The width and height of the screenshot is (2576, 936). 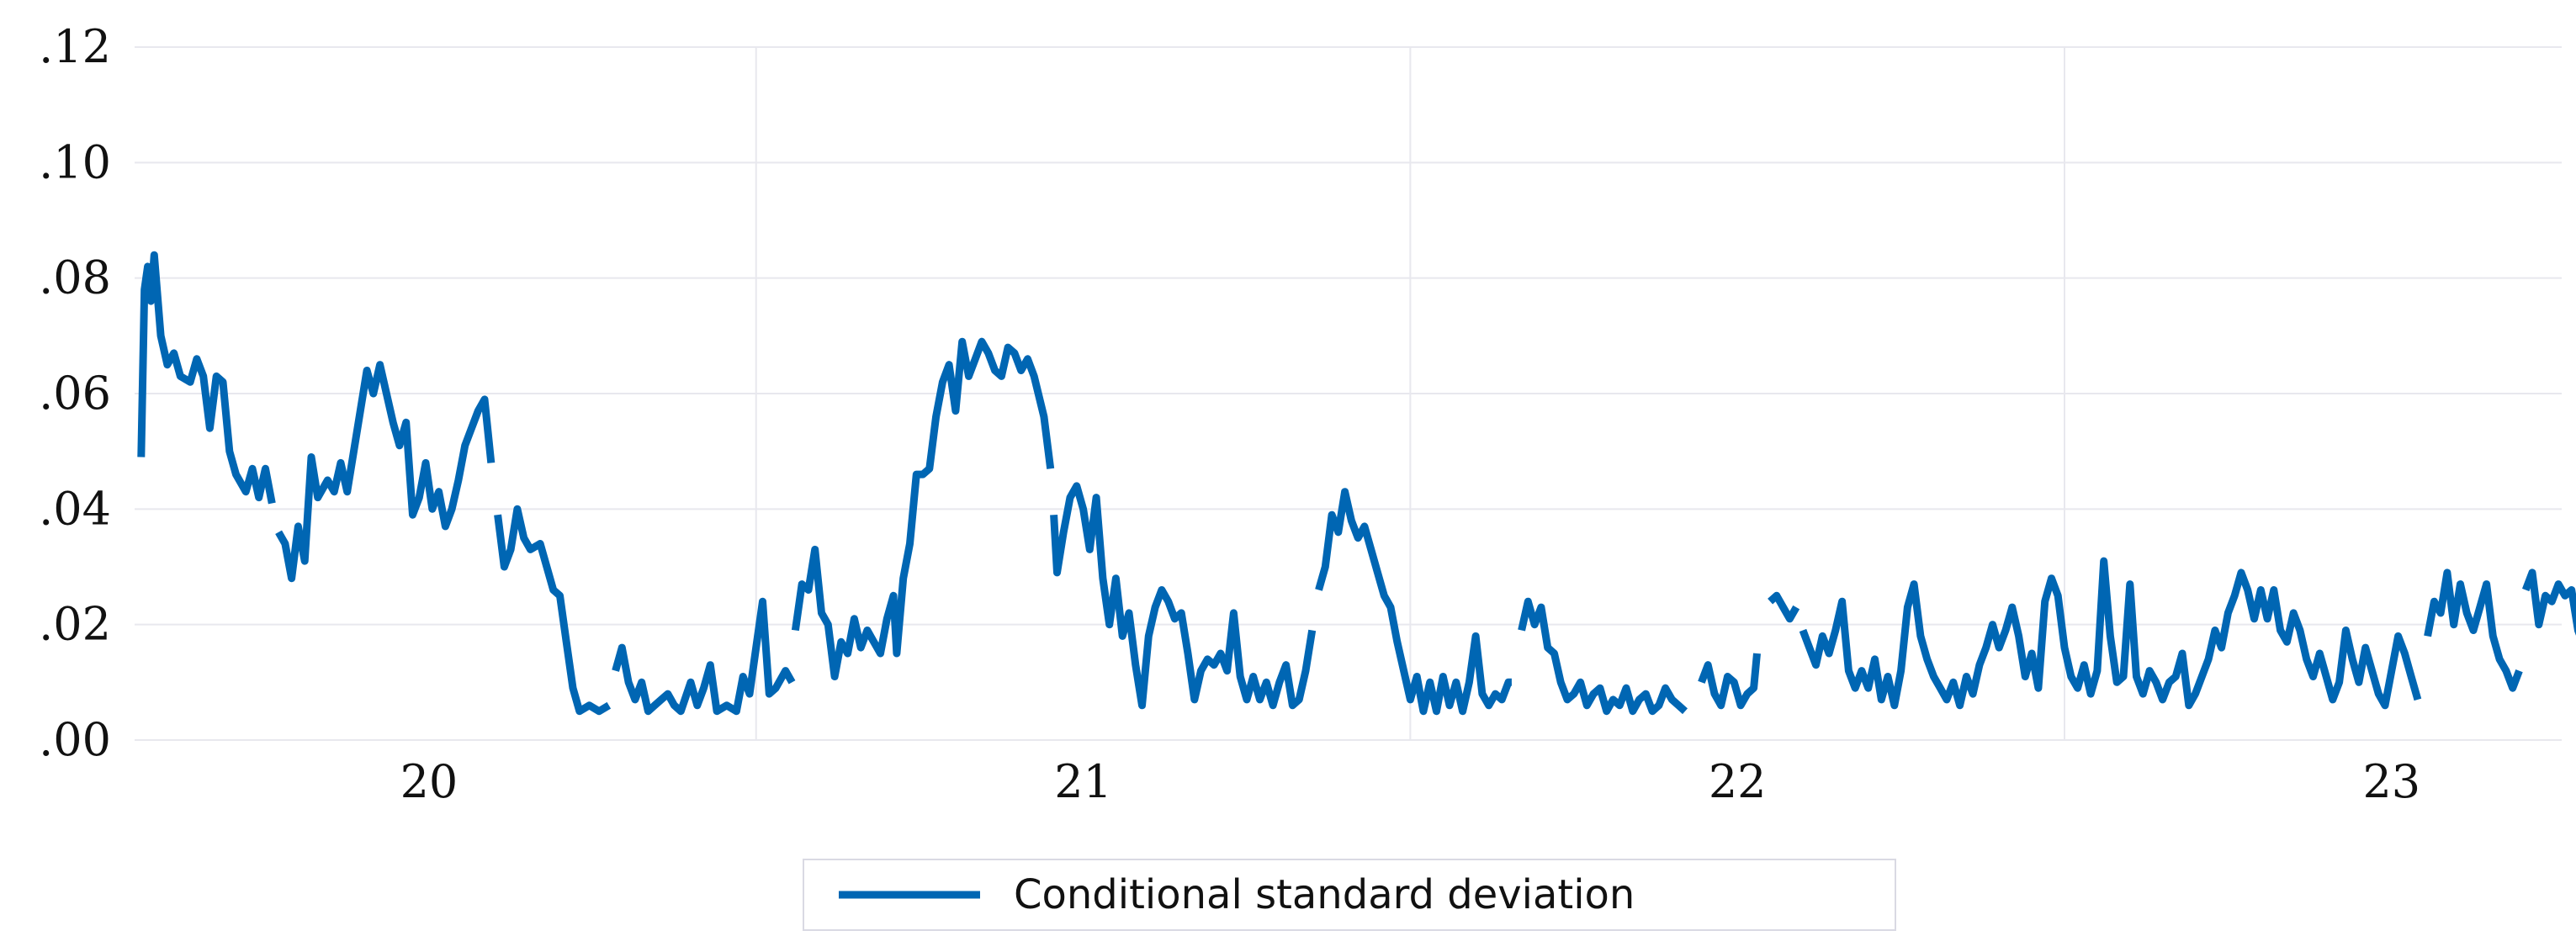 I want to click on y-axis-ticks: .00 .02 .04 .06 .08 .10 .12, so click(x=75, y=393).